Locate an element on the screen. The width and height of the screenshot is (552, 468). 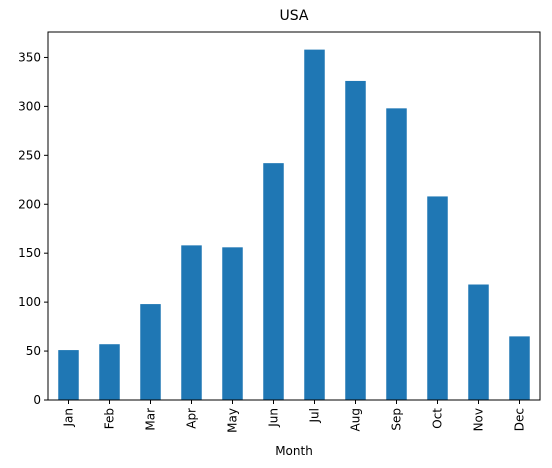
bar-nov is located at coordinates (478, 342).